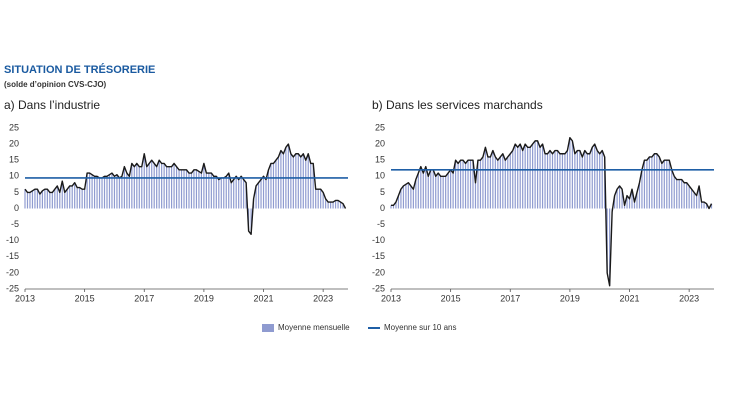 The width and height of the screenshot is (730, 410). What do you see at coordinates (380, 176) in the screenshot?
I see `y-tick-label: 10` at bounding box center [380, 176].